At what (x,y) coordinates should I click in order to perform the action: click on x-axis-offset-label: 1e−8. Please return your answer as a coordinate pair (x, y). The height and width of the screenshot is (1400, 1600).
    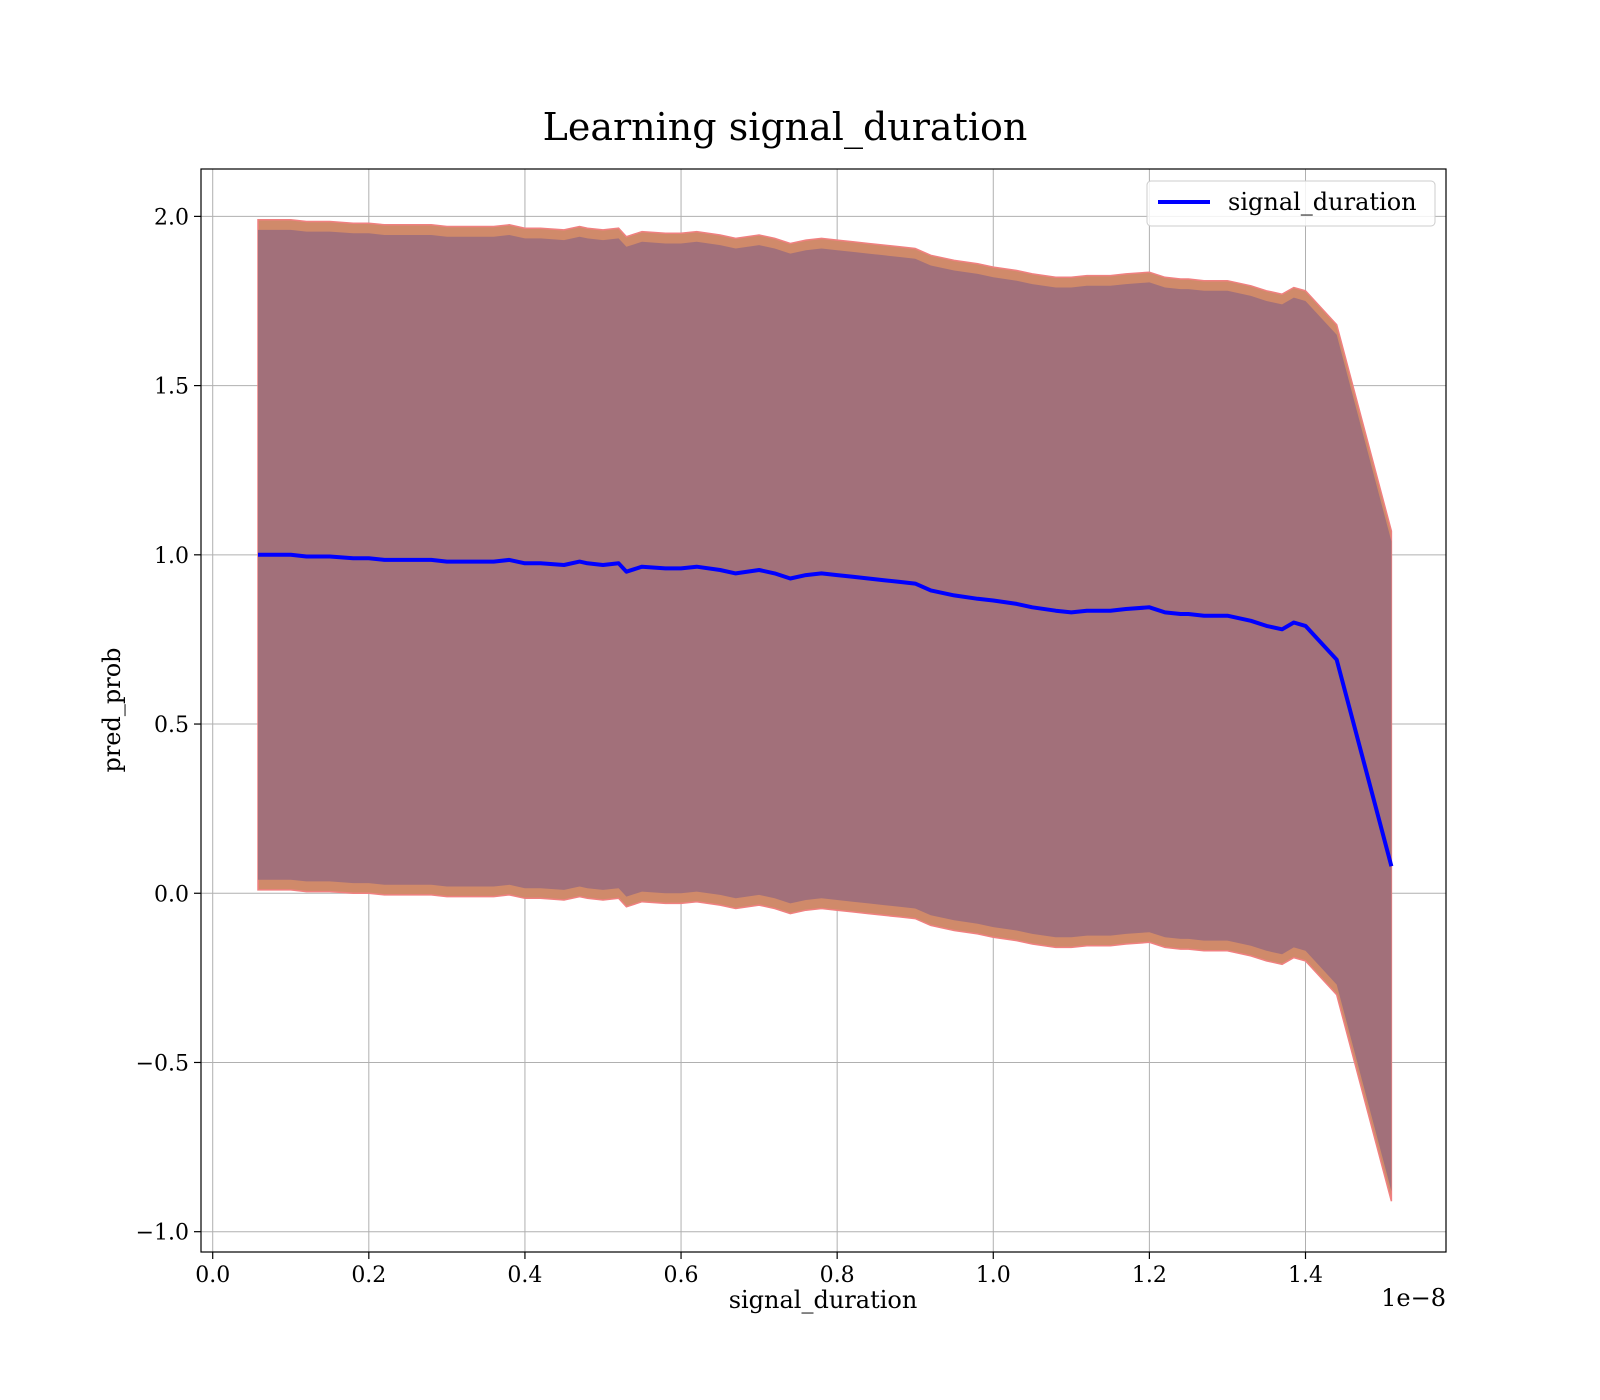
    Looking at the image, I should click on (1413, 1298).